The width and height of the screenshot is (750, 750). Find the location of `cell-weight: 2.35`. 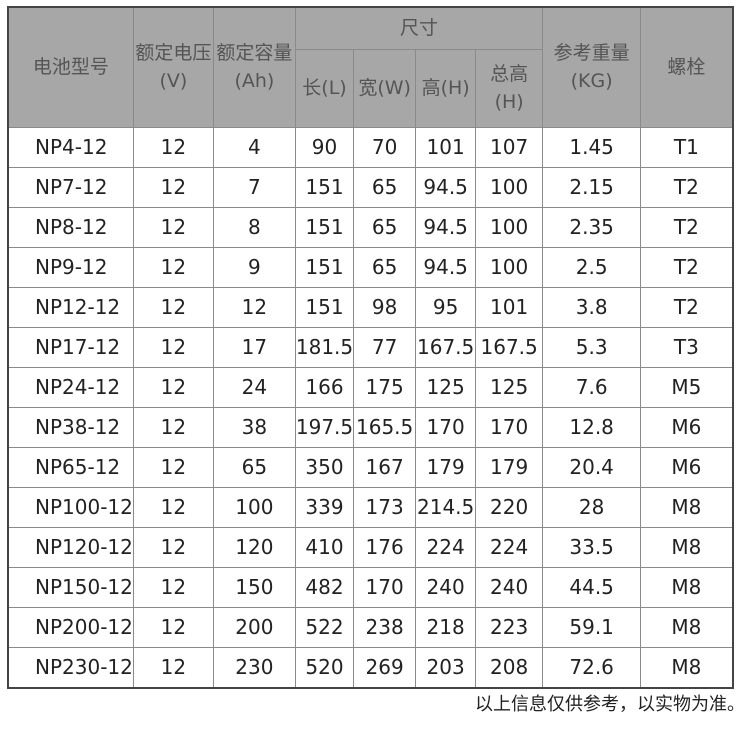

cell-weight: 2.35 is located at coordinates (592, 227).